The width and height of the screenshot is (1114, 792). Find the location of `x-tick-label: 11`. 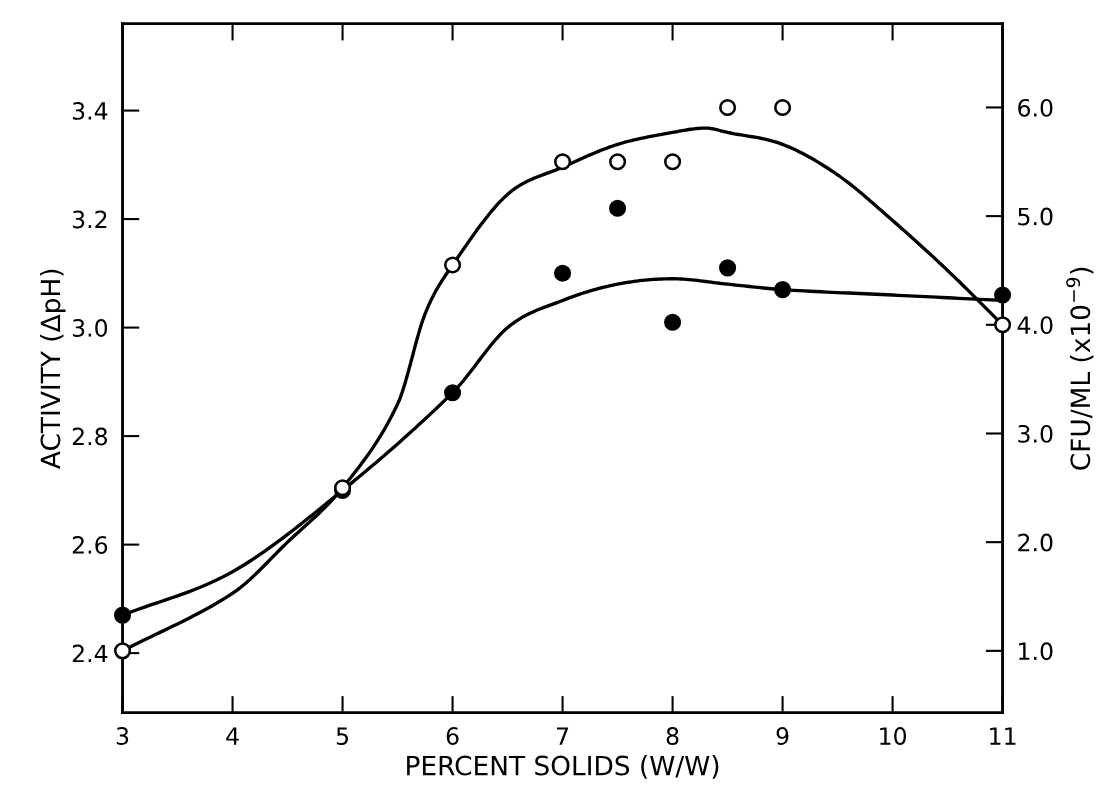

x-tick-label: 11 is located at coordinates (1003, 736).